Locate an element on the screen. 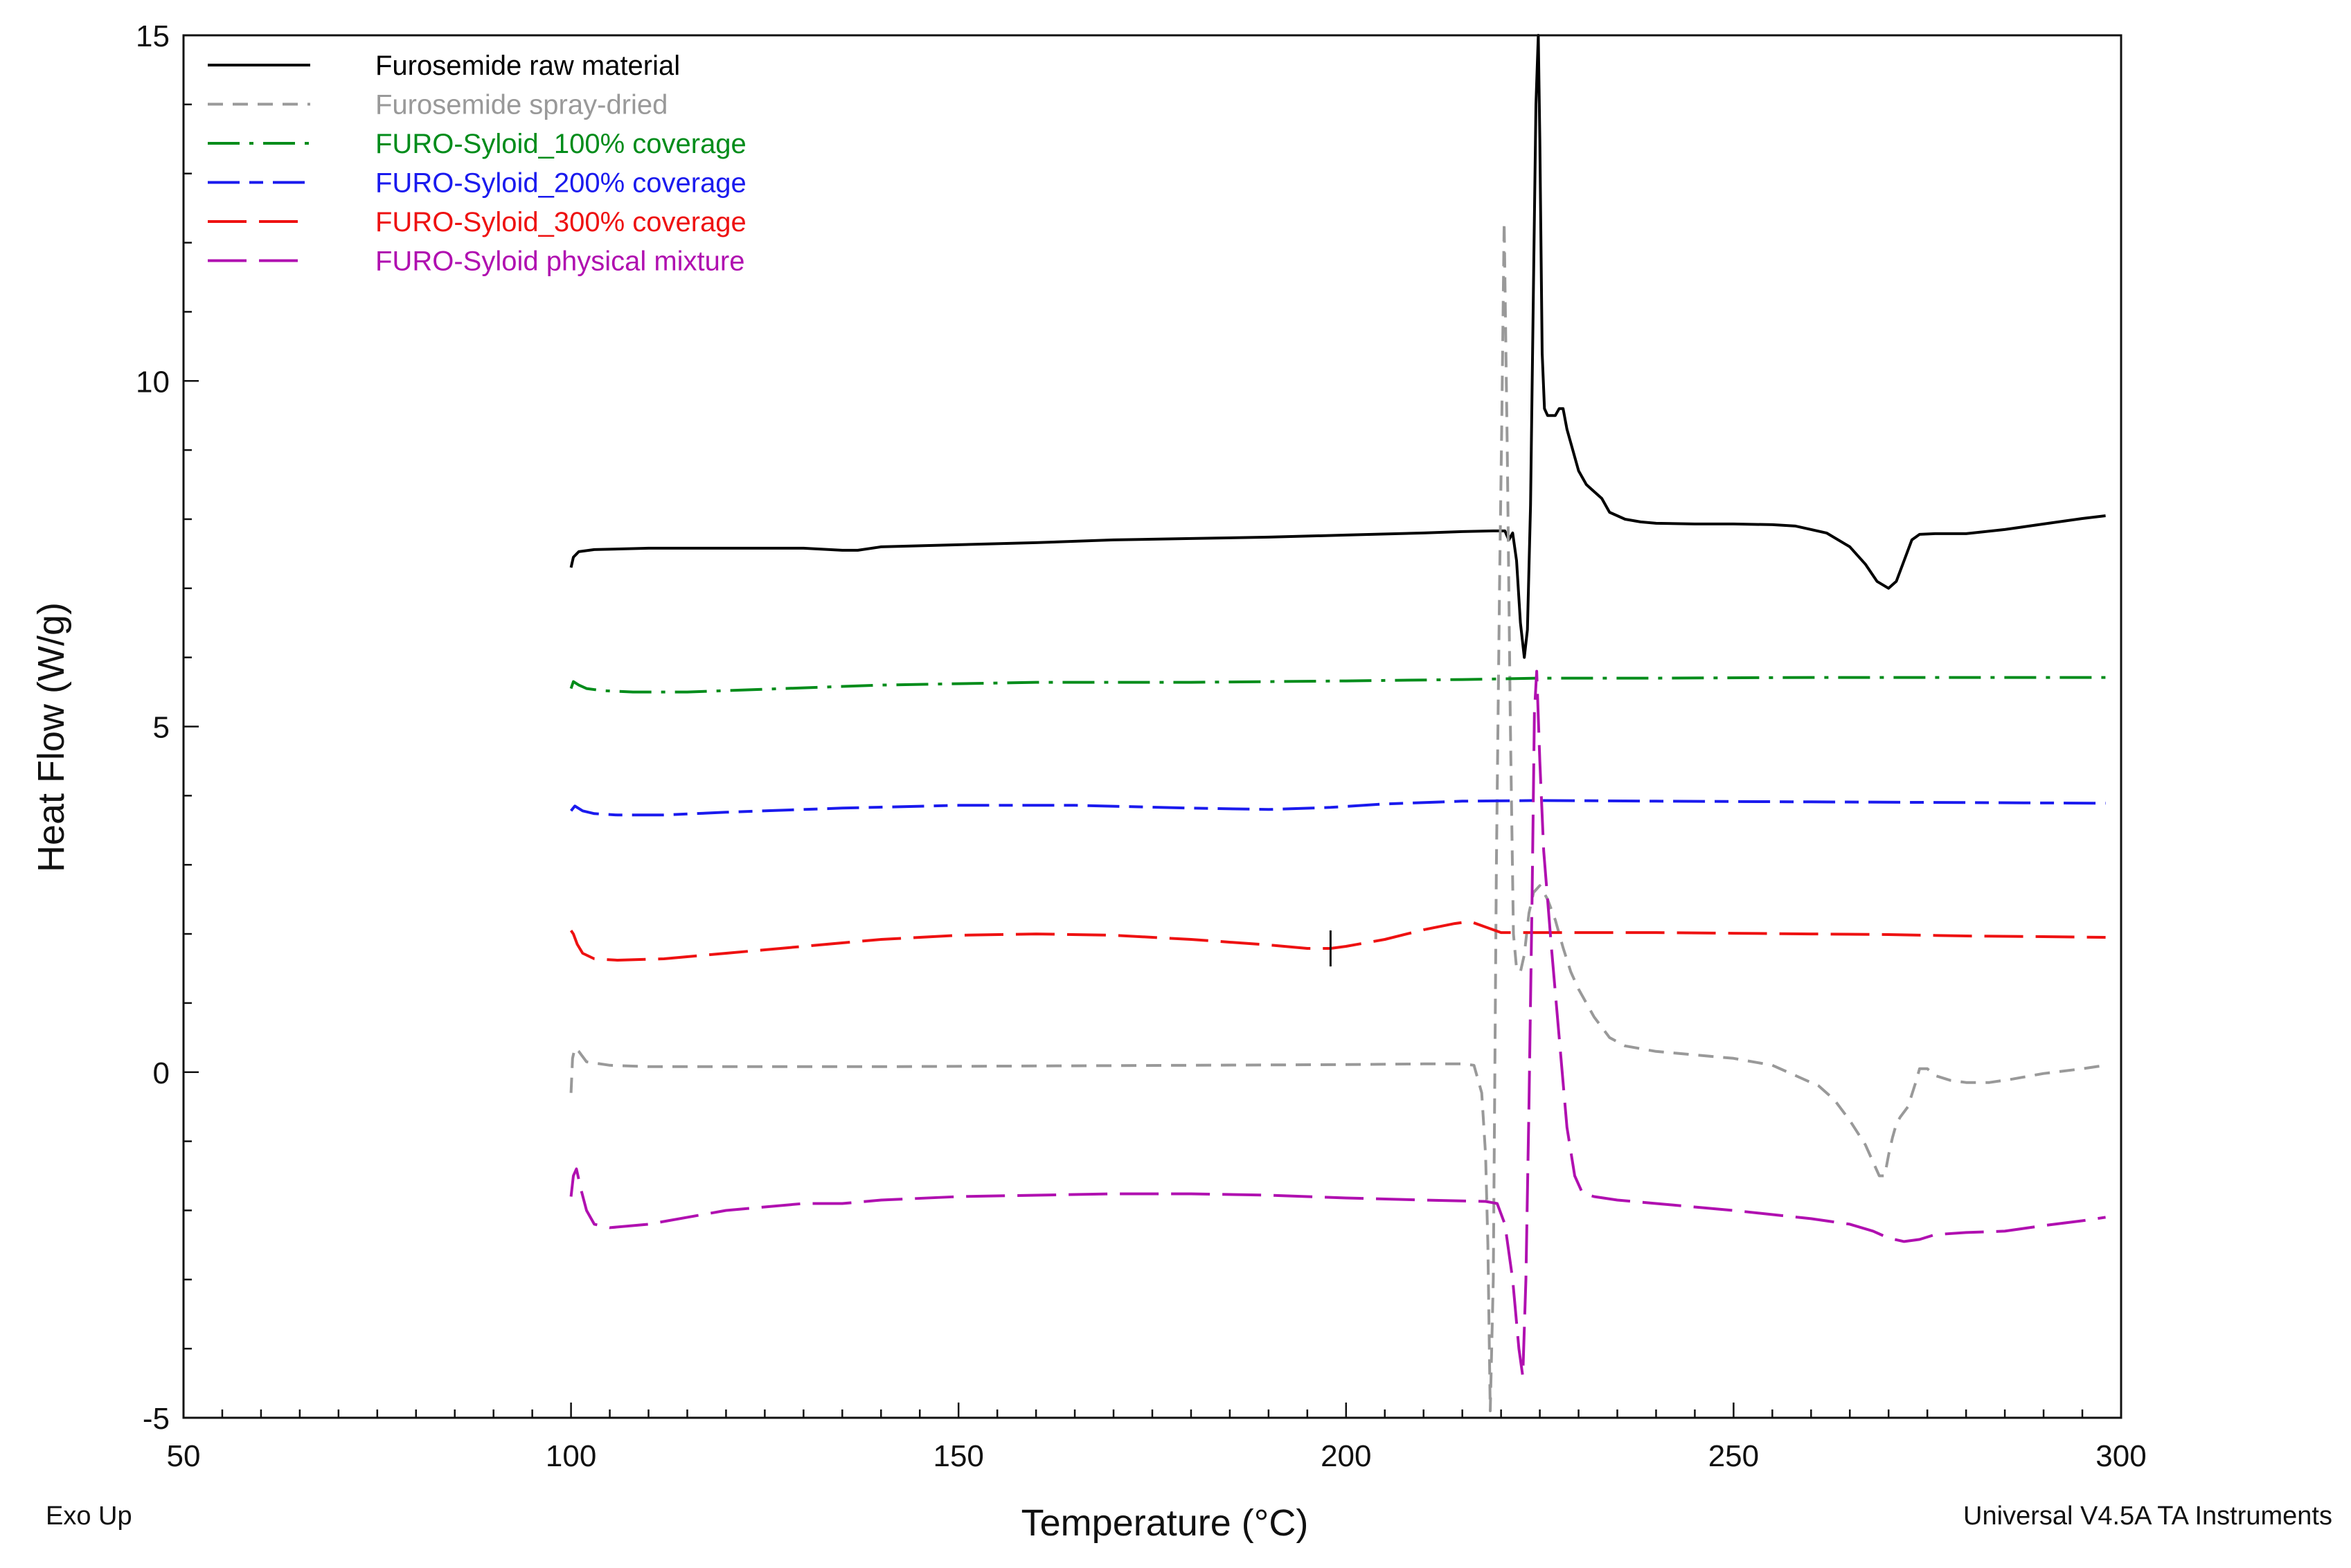 This screenshot has width=2351, height=1568. y-tick-label: 5 is located at coordinates (161, 728).